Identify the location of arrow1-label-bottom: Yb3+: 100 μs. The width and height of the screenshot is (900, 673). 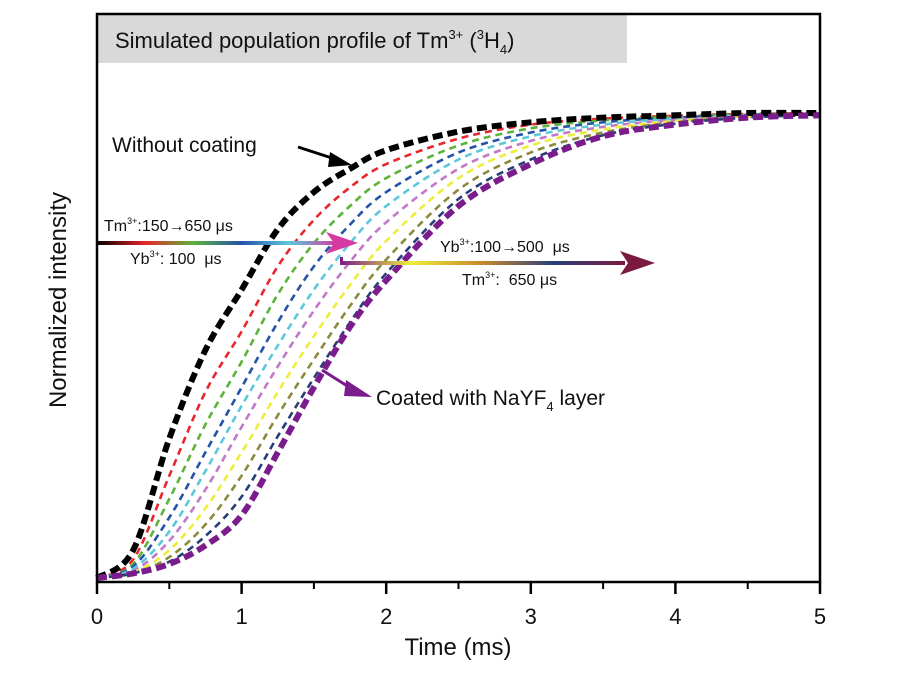
(176, 258).